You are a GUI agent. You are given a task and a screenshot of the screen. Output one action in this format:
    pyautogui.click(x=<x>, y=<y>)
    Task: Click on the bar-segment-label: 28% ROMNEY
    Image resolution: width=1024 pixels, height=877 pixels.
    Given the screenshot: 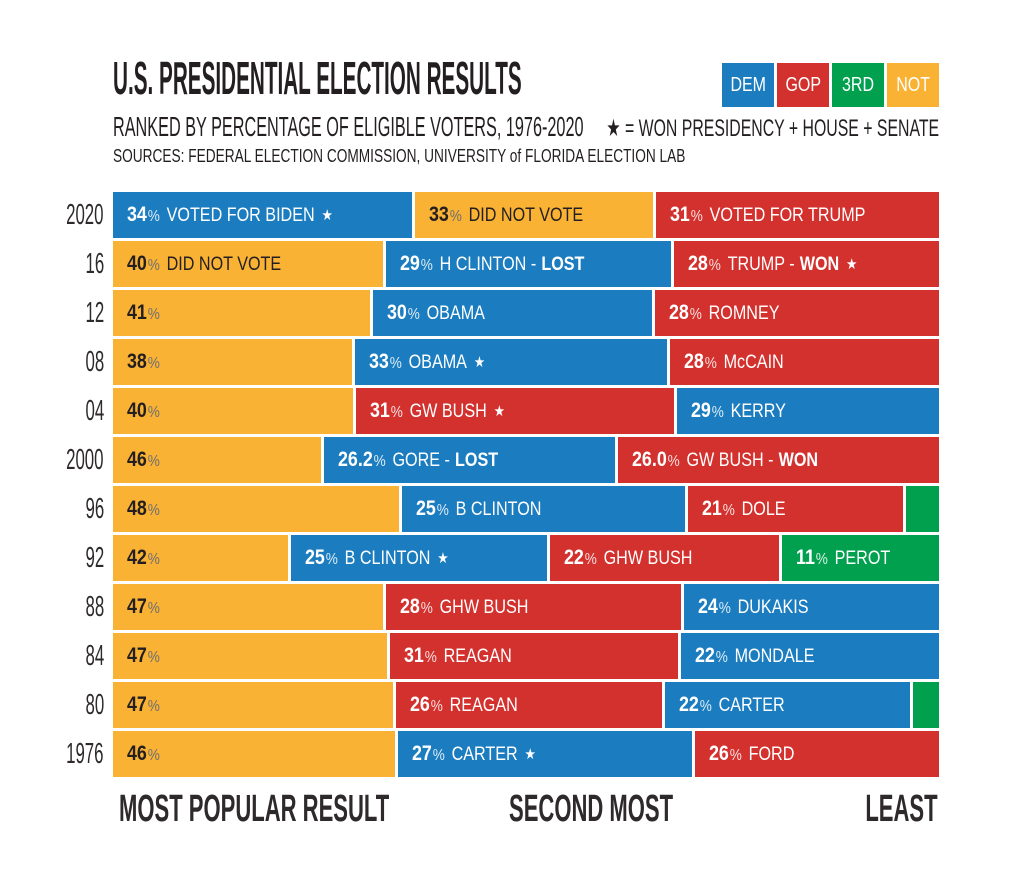 What is the action you would take?
    pyautogui.click(x=724, y=312)
    